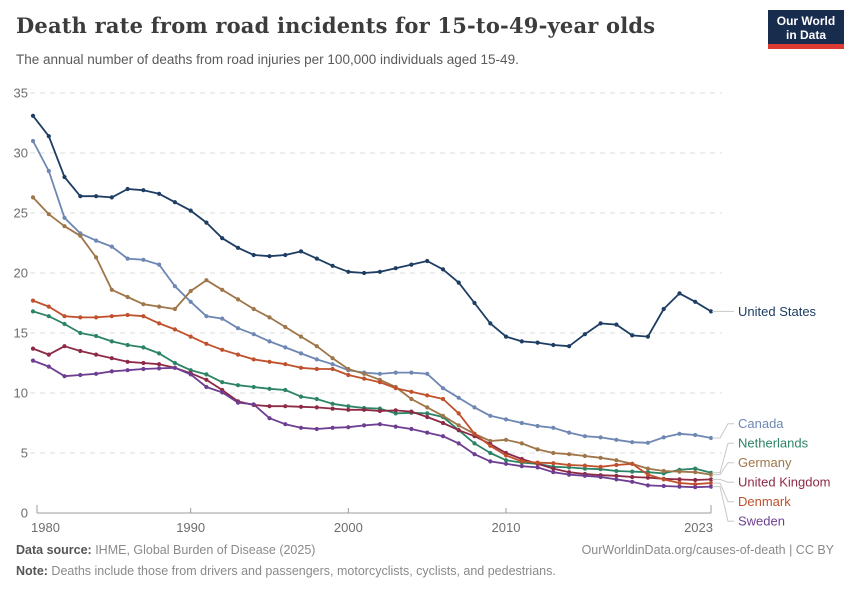 The image size is (850, 600). What do you see at coordinates (21, 93) in the screenshot?
I see `y-tick-label-35: 35` at bounding box center [21, 93].